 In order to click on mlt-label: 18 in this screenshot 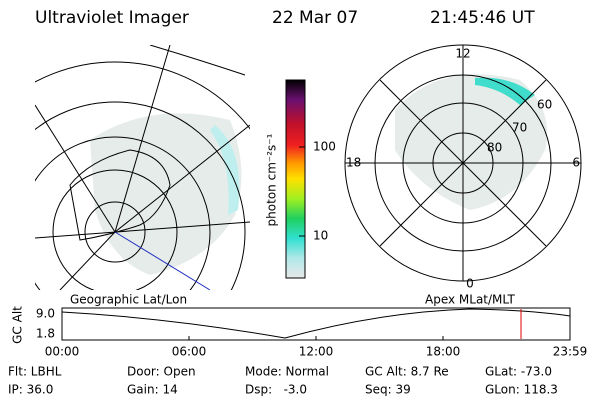, I will do `click(353, 163)`.